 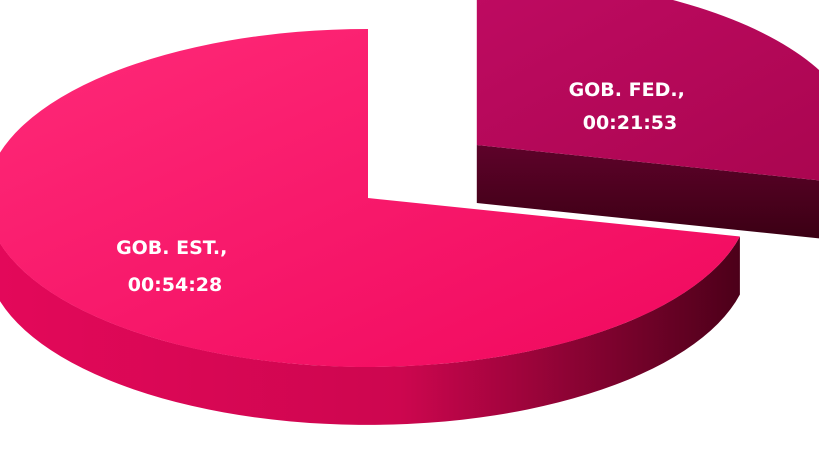 I want to click on data-label-gob-fed-category: GOB. FED.,, so click(x=627, y=90).